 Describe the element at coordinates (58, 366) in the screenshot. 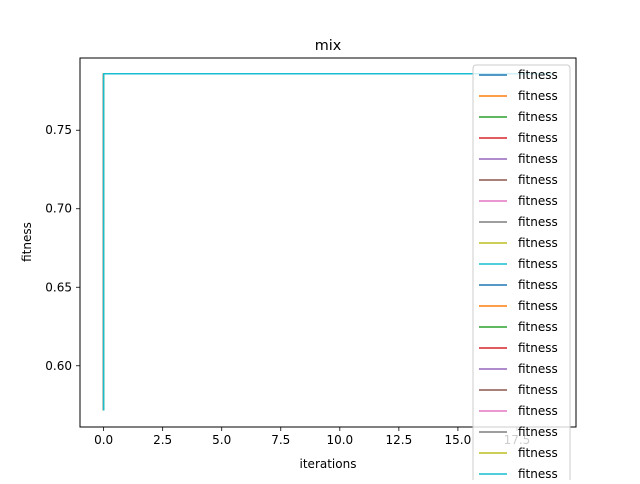

I see `y-tick-label: 0.60` at that location.